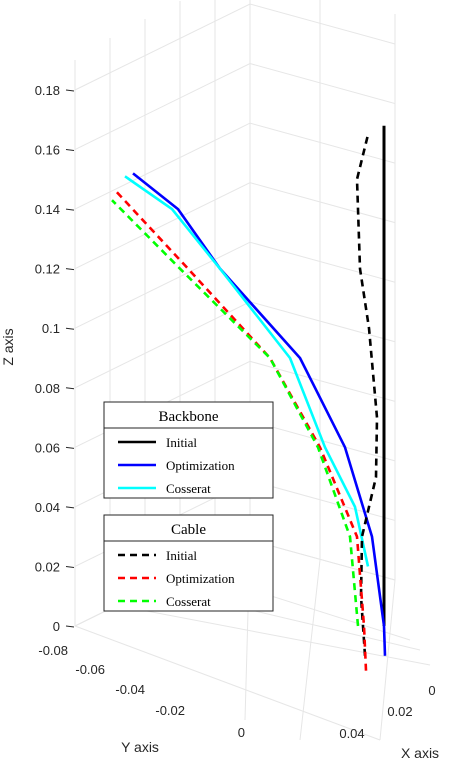 The width and height of the screenshot is (450, 762). I want to click on z-axis-label: Z axis, so click(8, 346).